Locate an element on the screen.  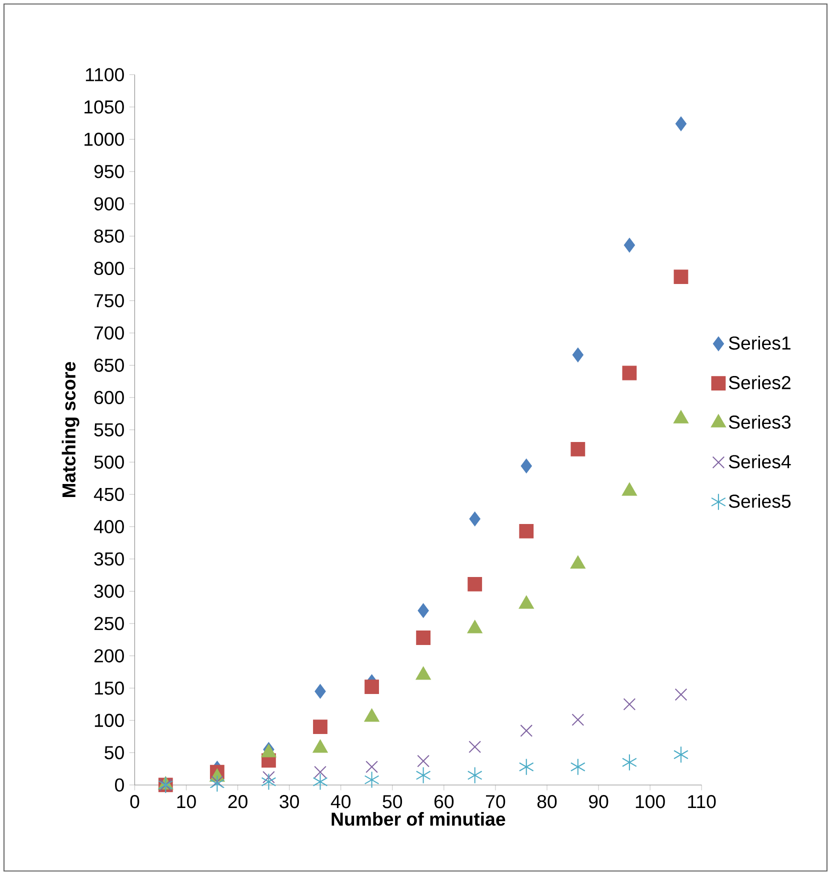
y-tick-label: 400 is located at coordinates (109, 527).